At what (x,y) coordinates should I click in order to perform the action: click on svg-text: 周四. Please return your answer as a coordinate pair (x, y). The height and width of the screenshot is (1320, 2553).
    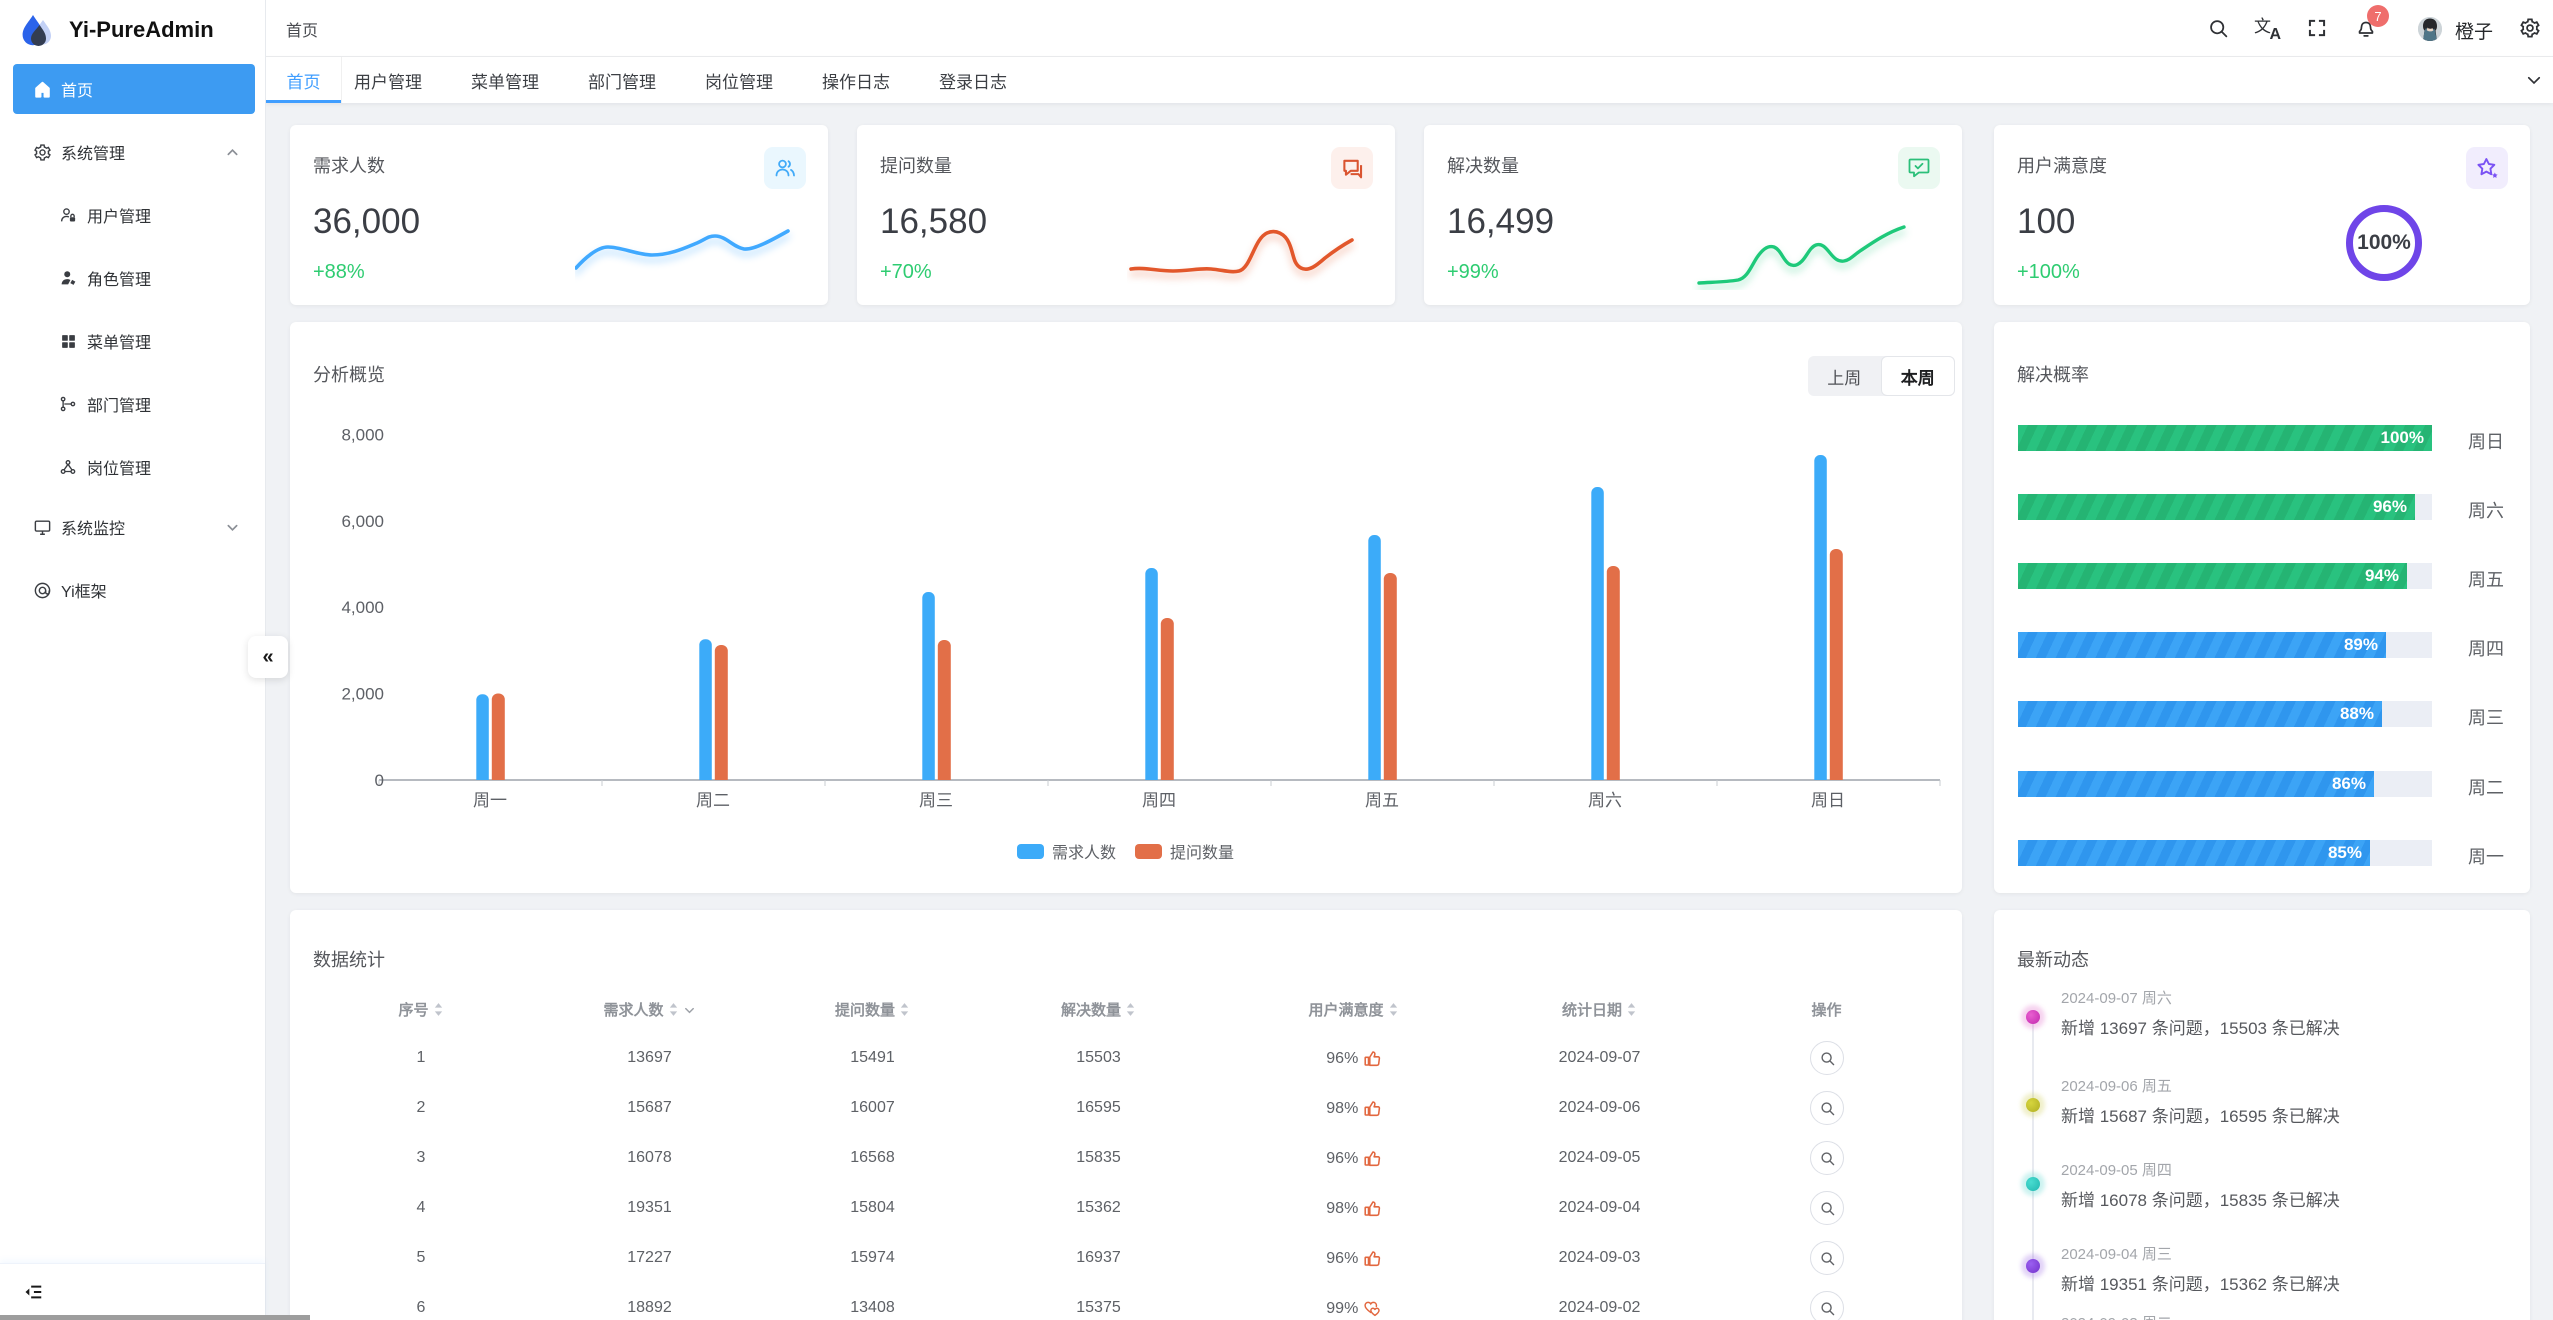
    Looking at the image, I should click on (1159, 800).